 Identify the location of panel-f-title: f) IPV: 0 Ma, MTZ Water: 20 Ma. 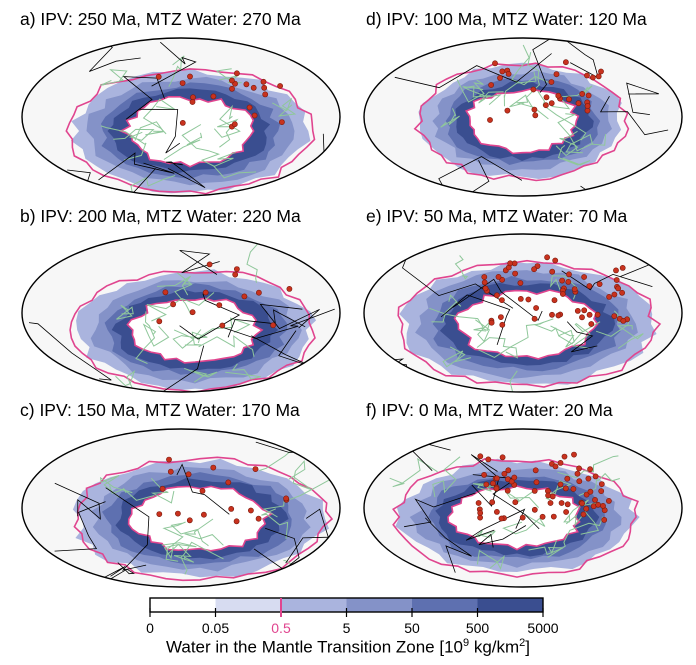
(489, 410).